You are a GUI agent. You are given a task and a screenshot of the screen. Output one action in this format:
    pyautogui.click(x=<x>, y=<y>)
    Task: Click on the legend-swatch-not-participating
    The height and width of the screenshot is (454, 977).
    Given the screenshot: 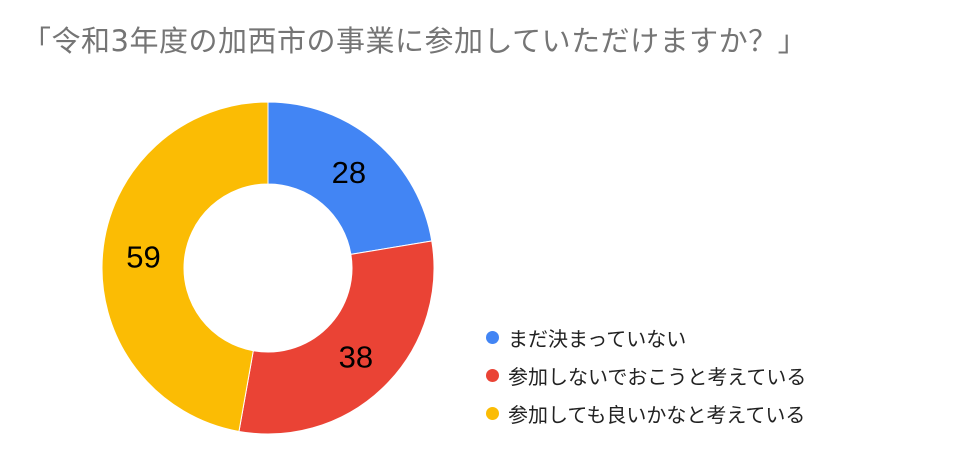 What is the action you would take?
    pyautogui.click(x=492, y=375)
    